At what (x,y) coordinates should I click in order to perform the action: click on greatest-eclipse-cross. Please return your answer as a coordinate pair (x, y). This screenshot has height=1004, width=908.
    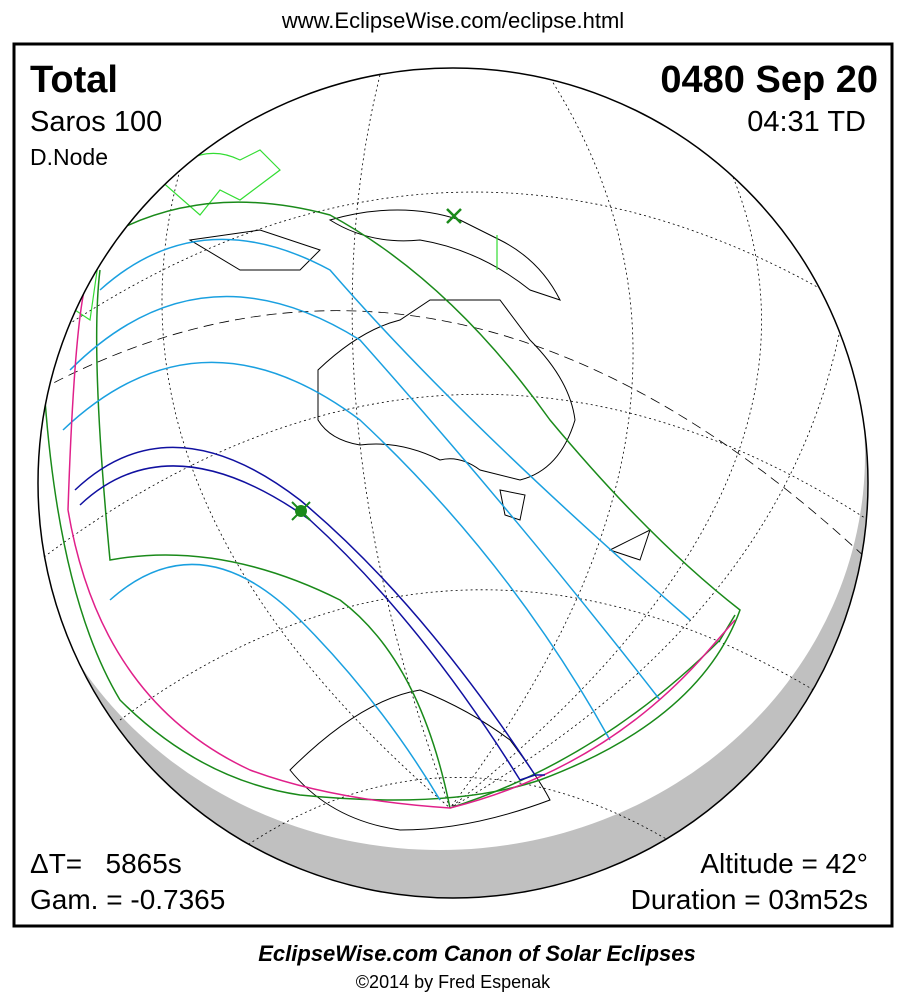
    Looking at the image, I should click on (301, 511).